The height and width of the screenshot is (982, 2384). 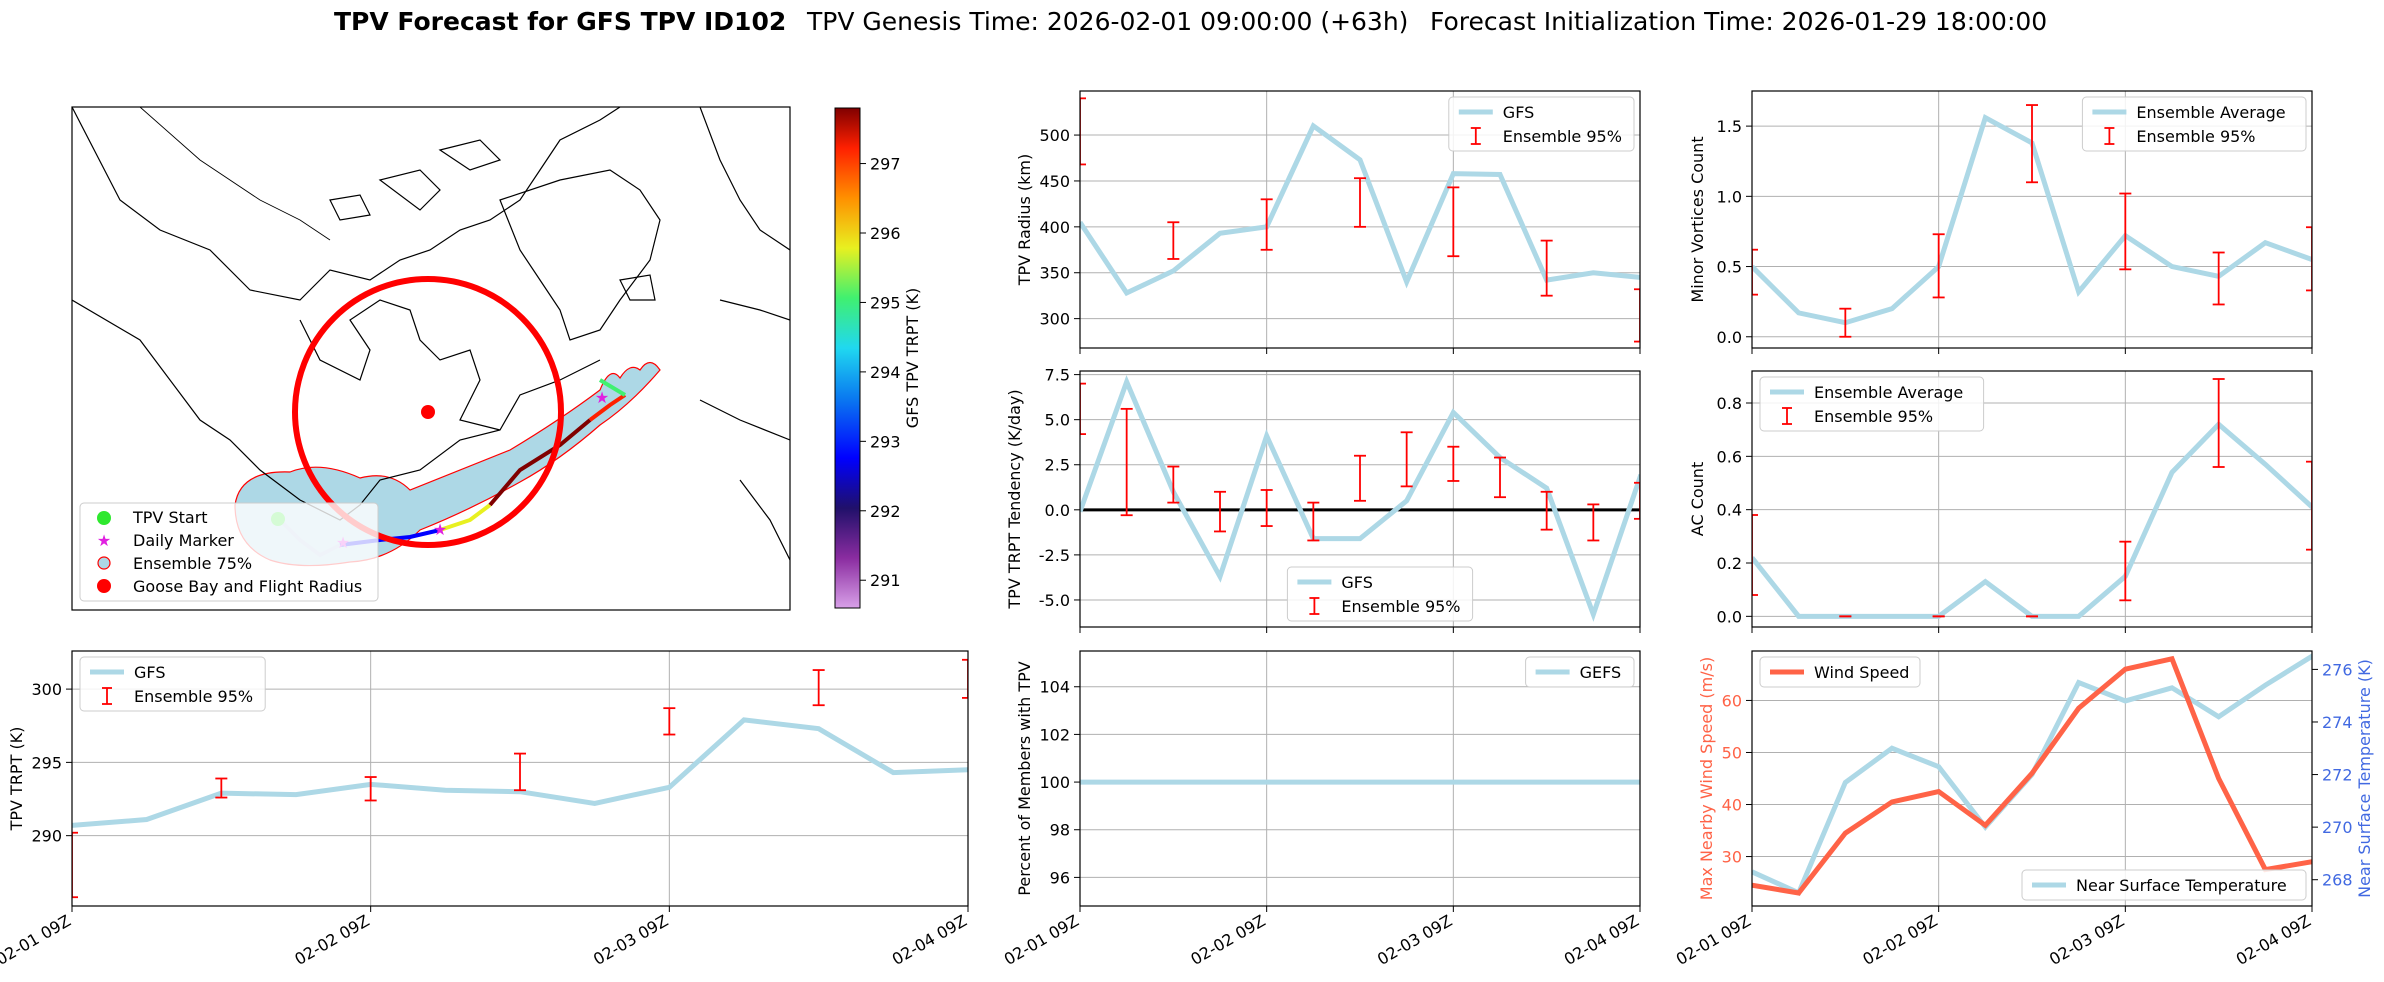 I want to click on series-wind, so click(x=2032, y=775).